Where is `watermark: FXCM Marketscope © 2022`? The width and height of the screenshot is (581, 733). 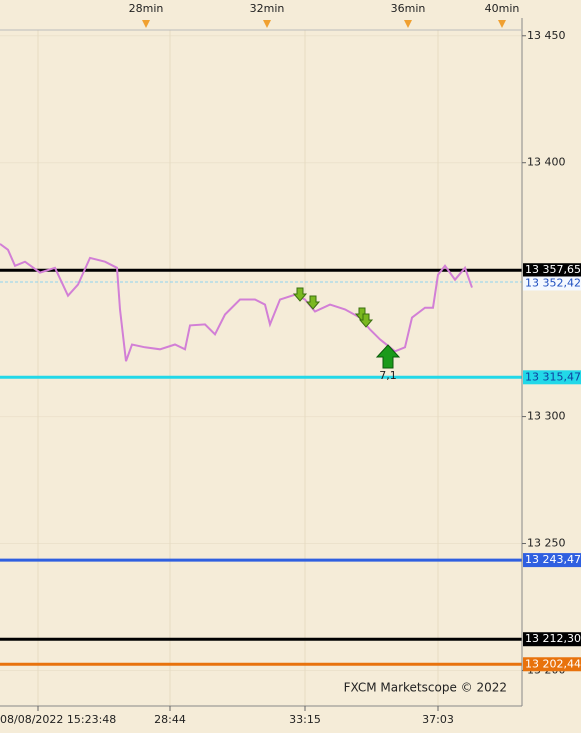
watermark: FXCM Marketscope © 2022 is located at coordinates (425, 688).